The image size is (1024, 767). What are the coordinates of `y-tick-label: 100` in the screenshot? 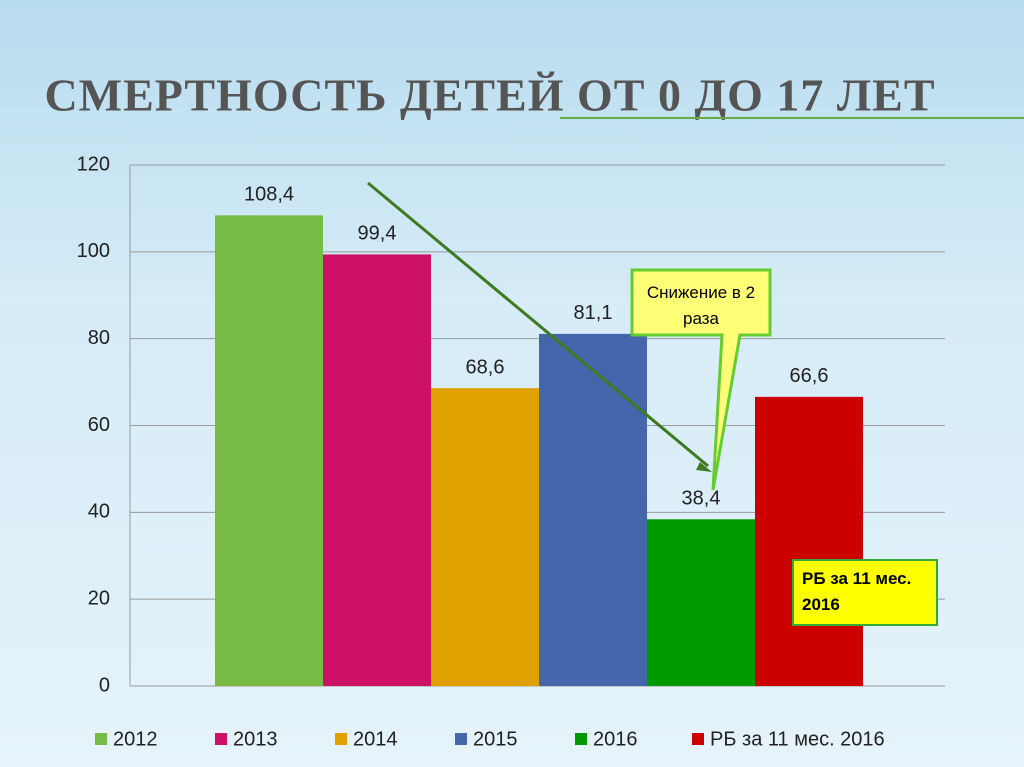 It's located at (93, 251).